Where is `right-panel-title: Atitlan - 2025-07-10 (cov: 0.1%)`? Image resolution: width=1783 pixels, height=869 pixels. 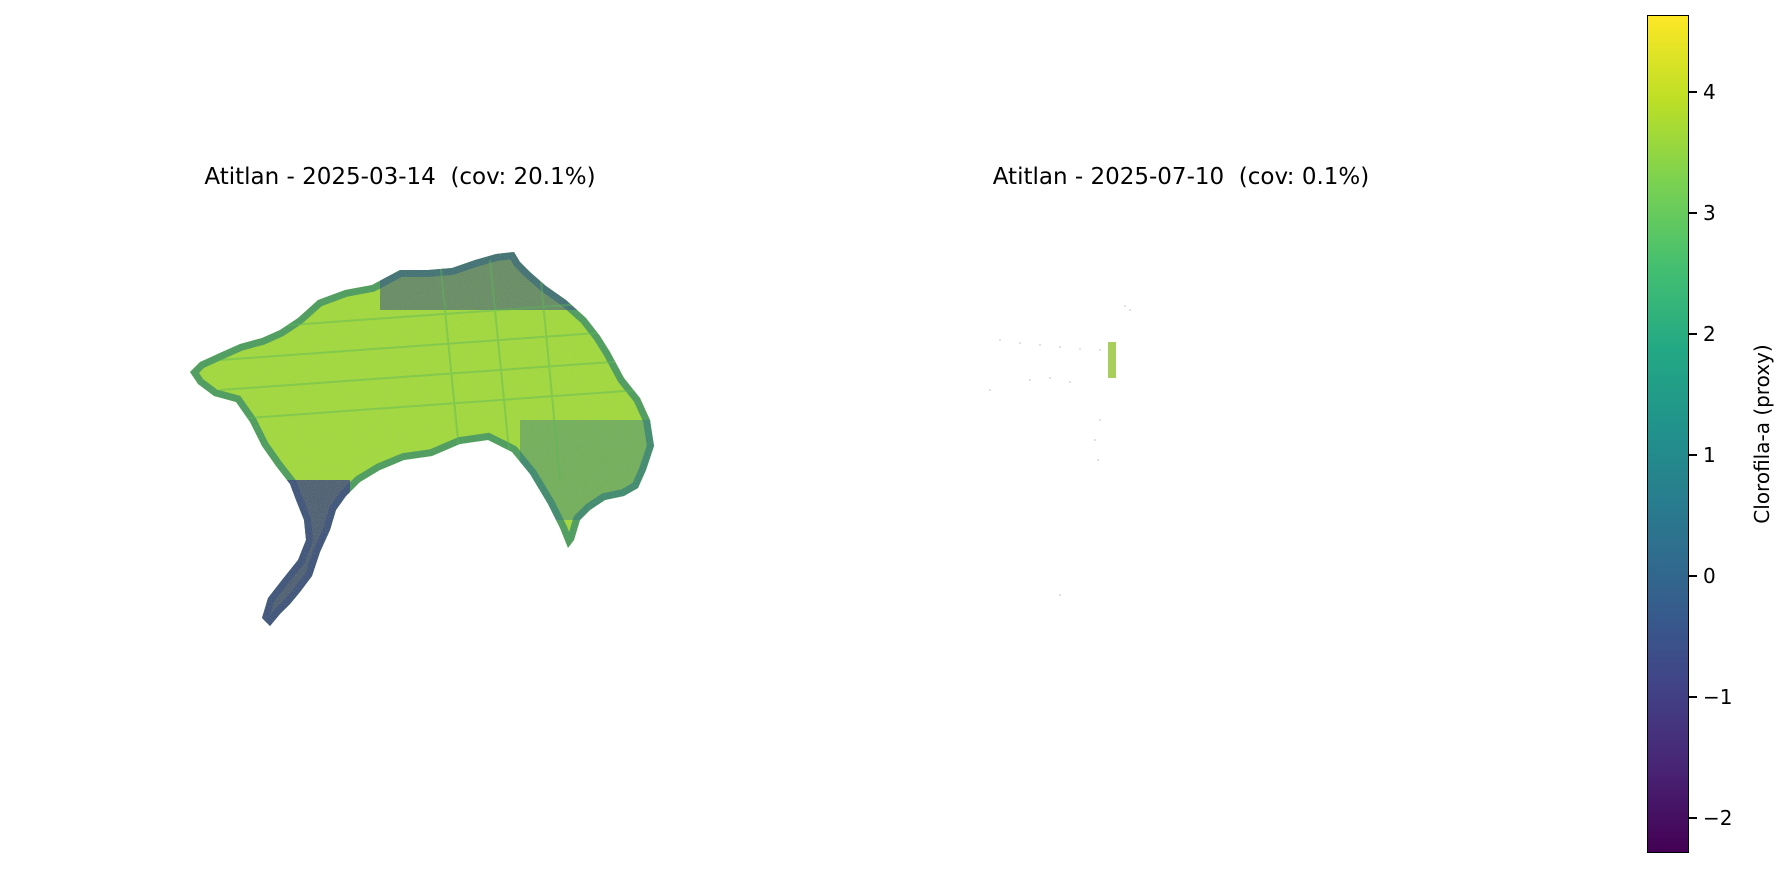 right-panel-title: Atitlan - 2025-07-10 (cov: 0.1%) is located at coordinates (1181, 177).